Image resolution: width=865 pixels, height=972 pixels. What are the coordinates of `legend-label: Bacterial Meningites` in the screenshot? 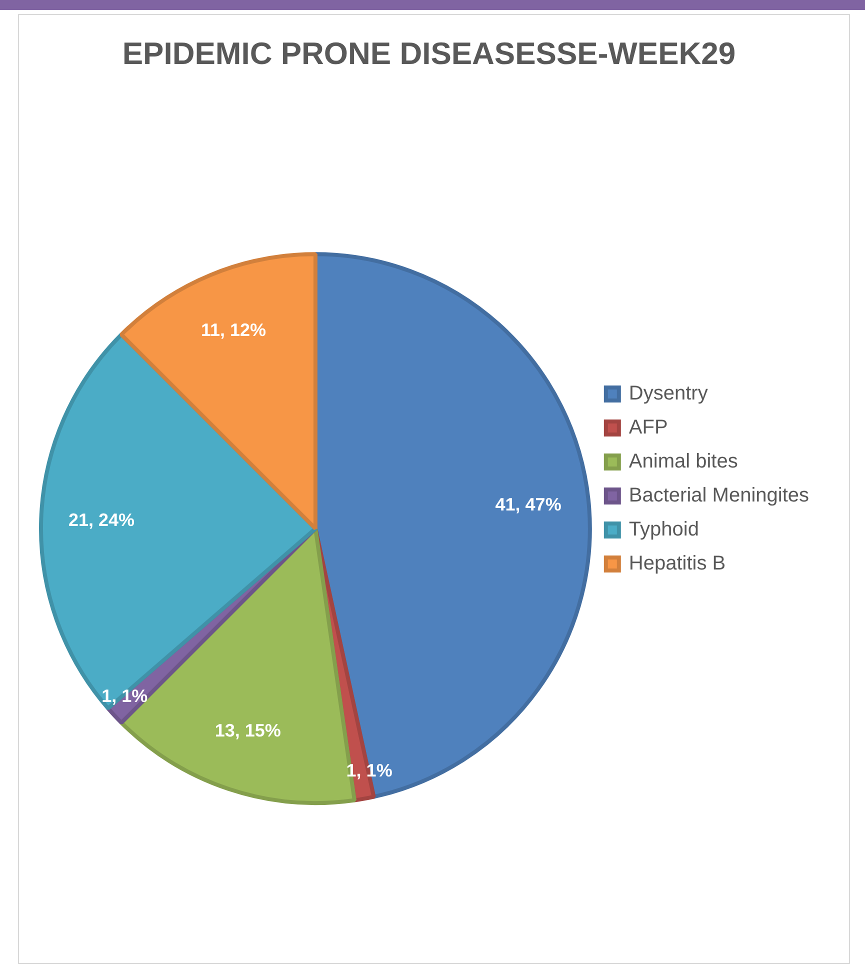 It's located at (719, 495).